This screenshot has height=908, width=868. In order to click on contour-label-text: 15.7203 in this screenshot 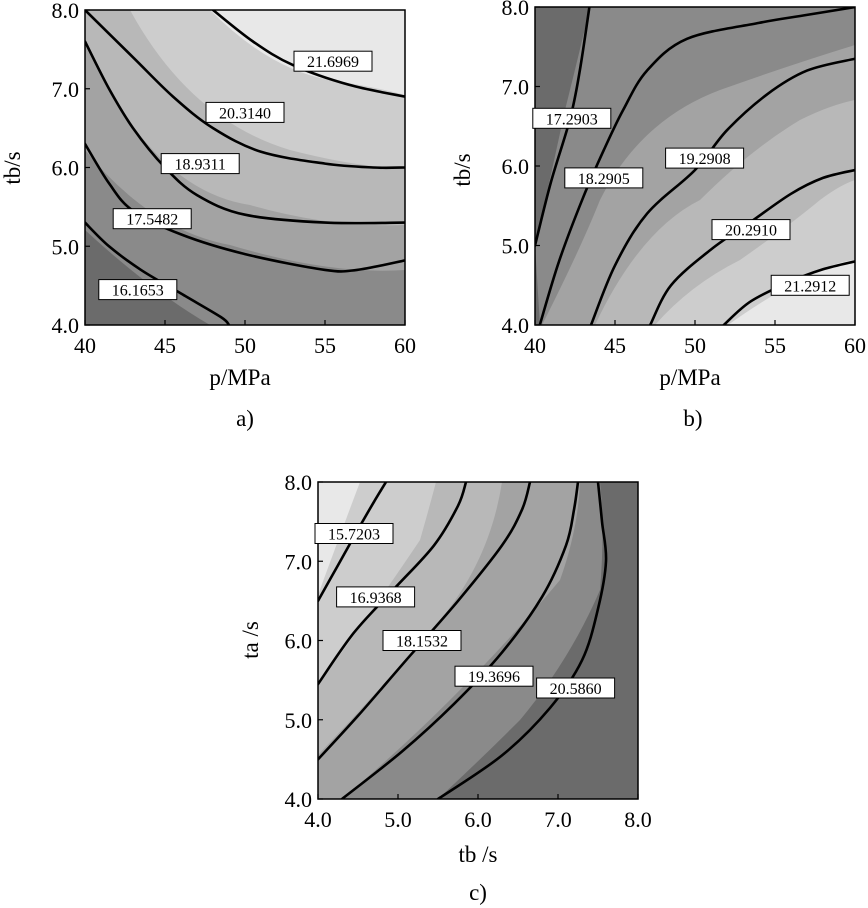, I will do `click(354, 535)`.